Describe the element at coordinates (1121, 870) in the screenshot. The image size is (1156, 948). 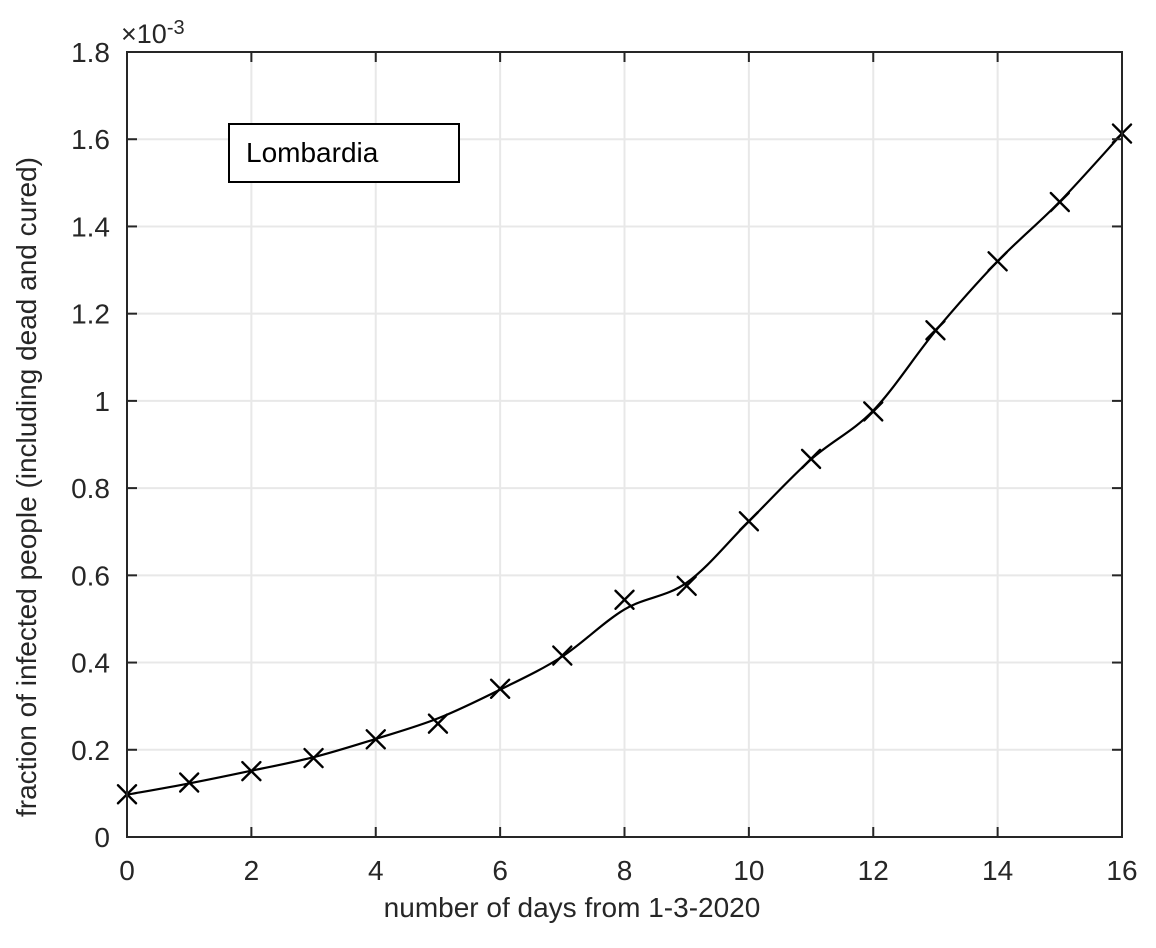
I see `x-tick-label: 16` at that location.